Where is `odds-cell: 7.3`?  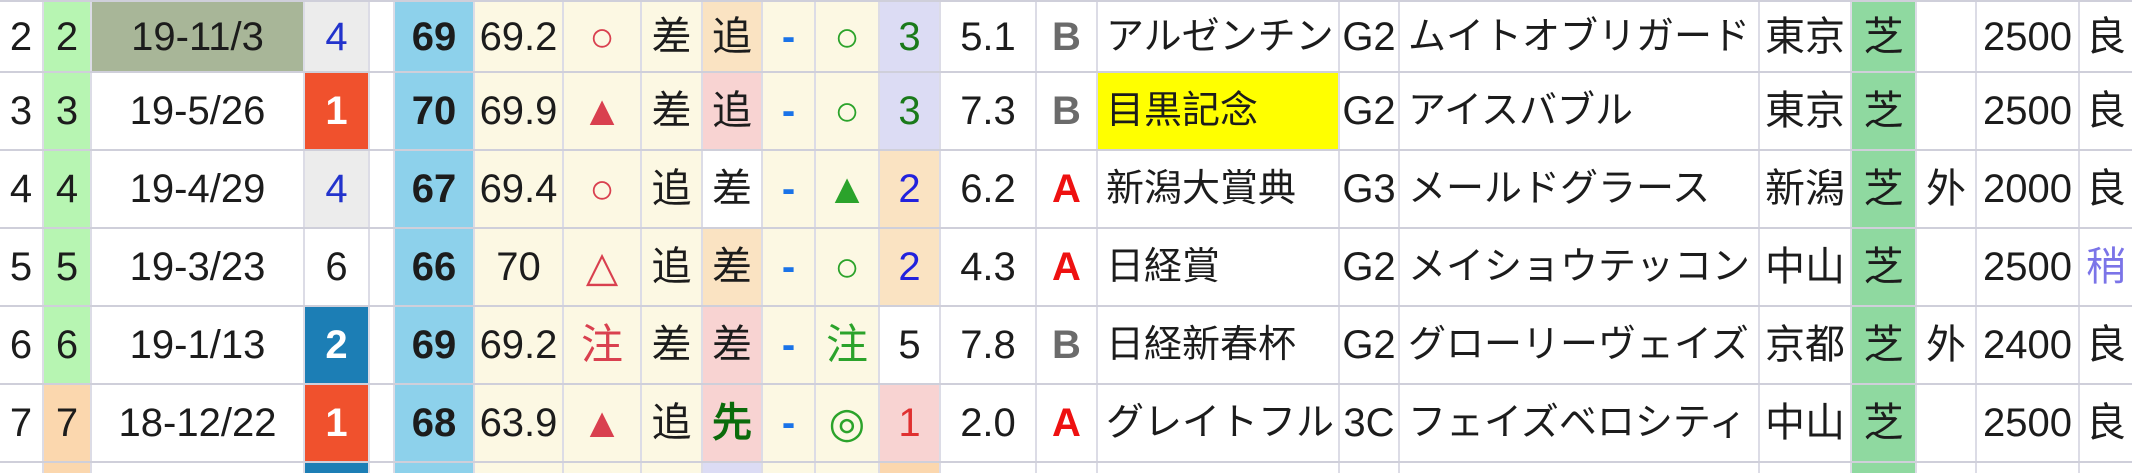
odds-cell: 7.3 is located at coordinates (989, 111).